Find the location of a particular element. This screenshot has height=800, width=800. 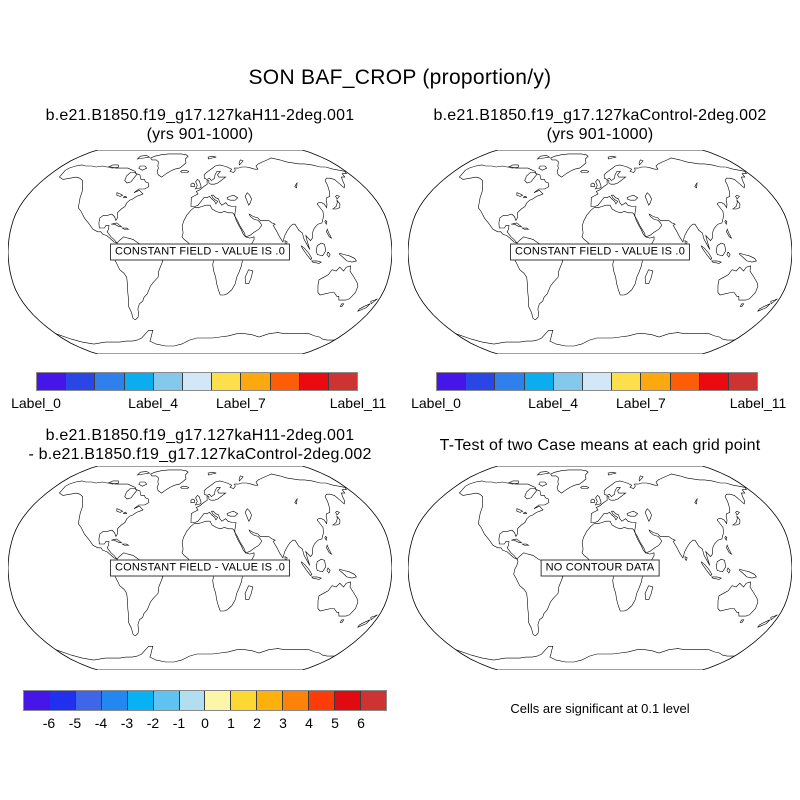

map-case1: CONSTANT FIELD - VALUE IS .0 is located at coordinates (200, 252).